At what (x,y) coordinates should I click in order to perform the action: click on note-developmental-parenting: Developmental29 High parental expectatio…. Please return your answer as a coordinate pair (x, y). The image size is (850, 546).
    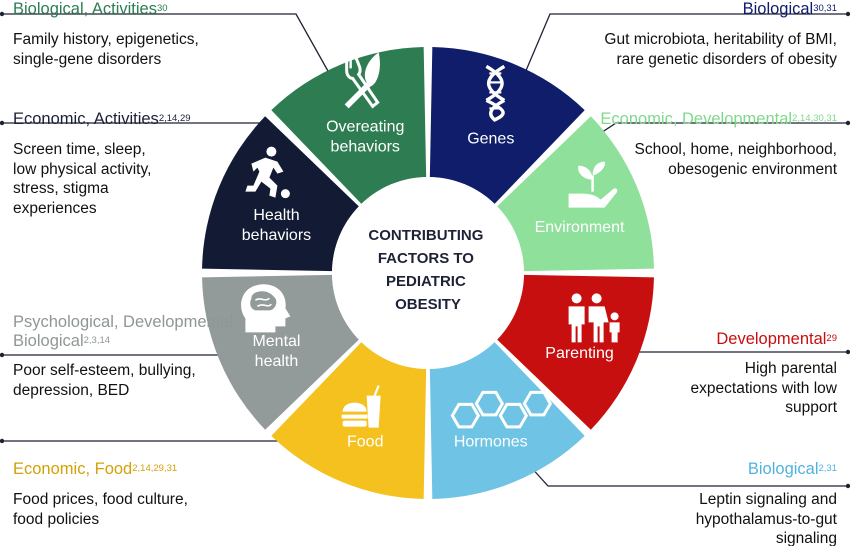
    Looking at the image, I should click on (764, 374).